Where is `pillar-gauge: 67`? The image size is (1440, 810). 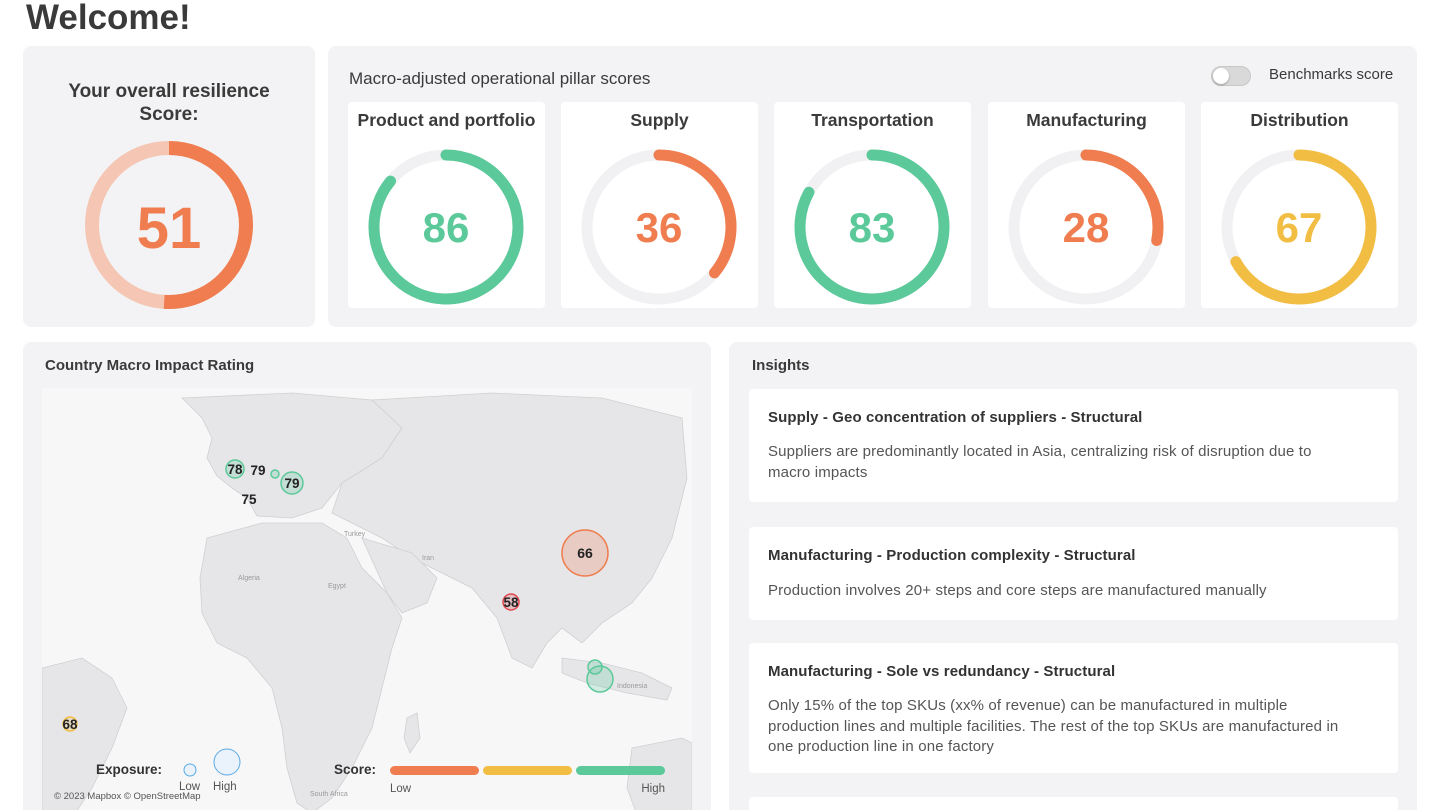
pillar-gauge: 67 is located at coordinates (1299, 227).